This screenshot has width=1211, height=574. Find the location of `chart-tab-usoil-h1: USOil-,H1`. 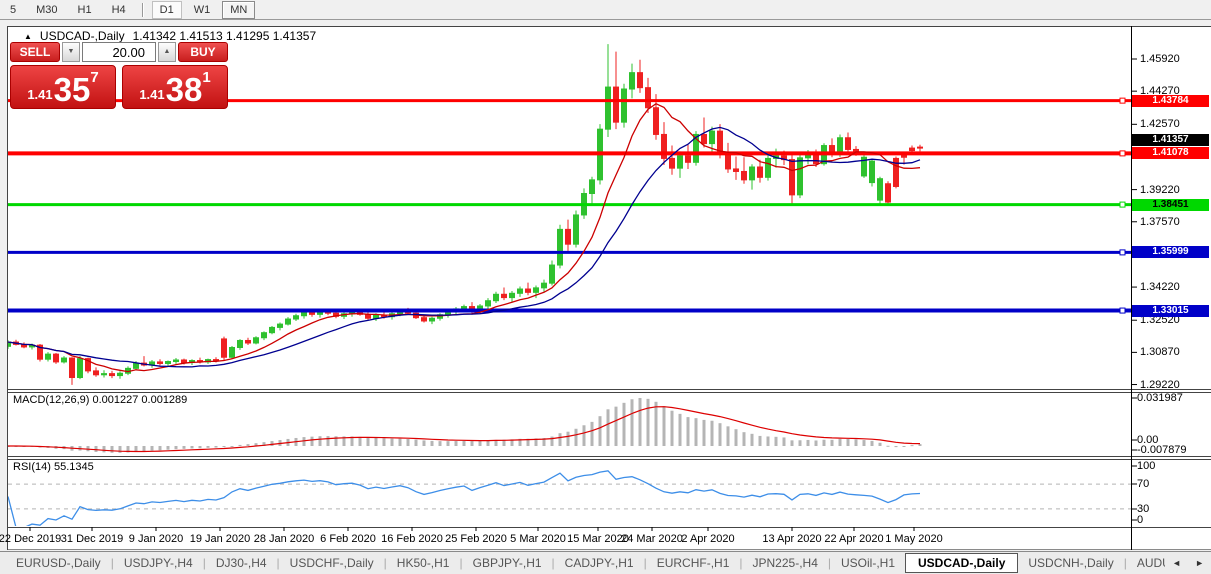

chart-tab-usoil-h1: USOil-,H1 is located at coordinates (868, 563).